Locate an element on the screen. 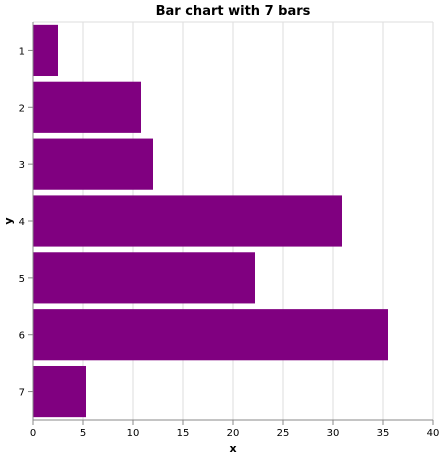 The height and width of the screenshot is (463, 439). y-tick-label: 5 is located at coordinates (22, 279).